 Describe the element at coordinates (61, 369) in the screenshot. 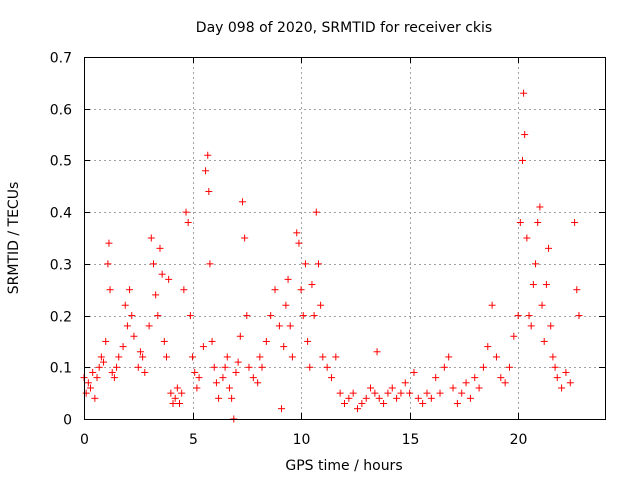

I see `y-tick-label: 0.1` at that location.